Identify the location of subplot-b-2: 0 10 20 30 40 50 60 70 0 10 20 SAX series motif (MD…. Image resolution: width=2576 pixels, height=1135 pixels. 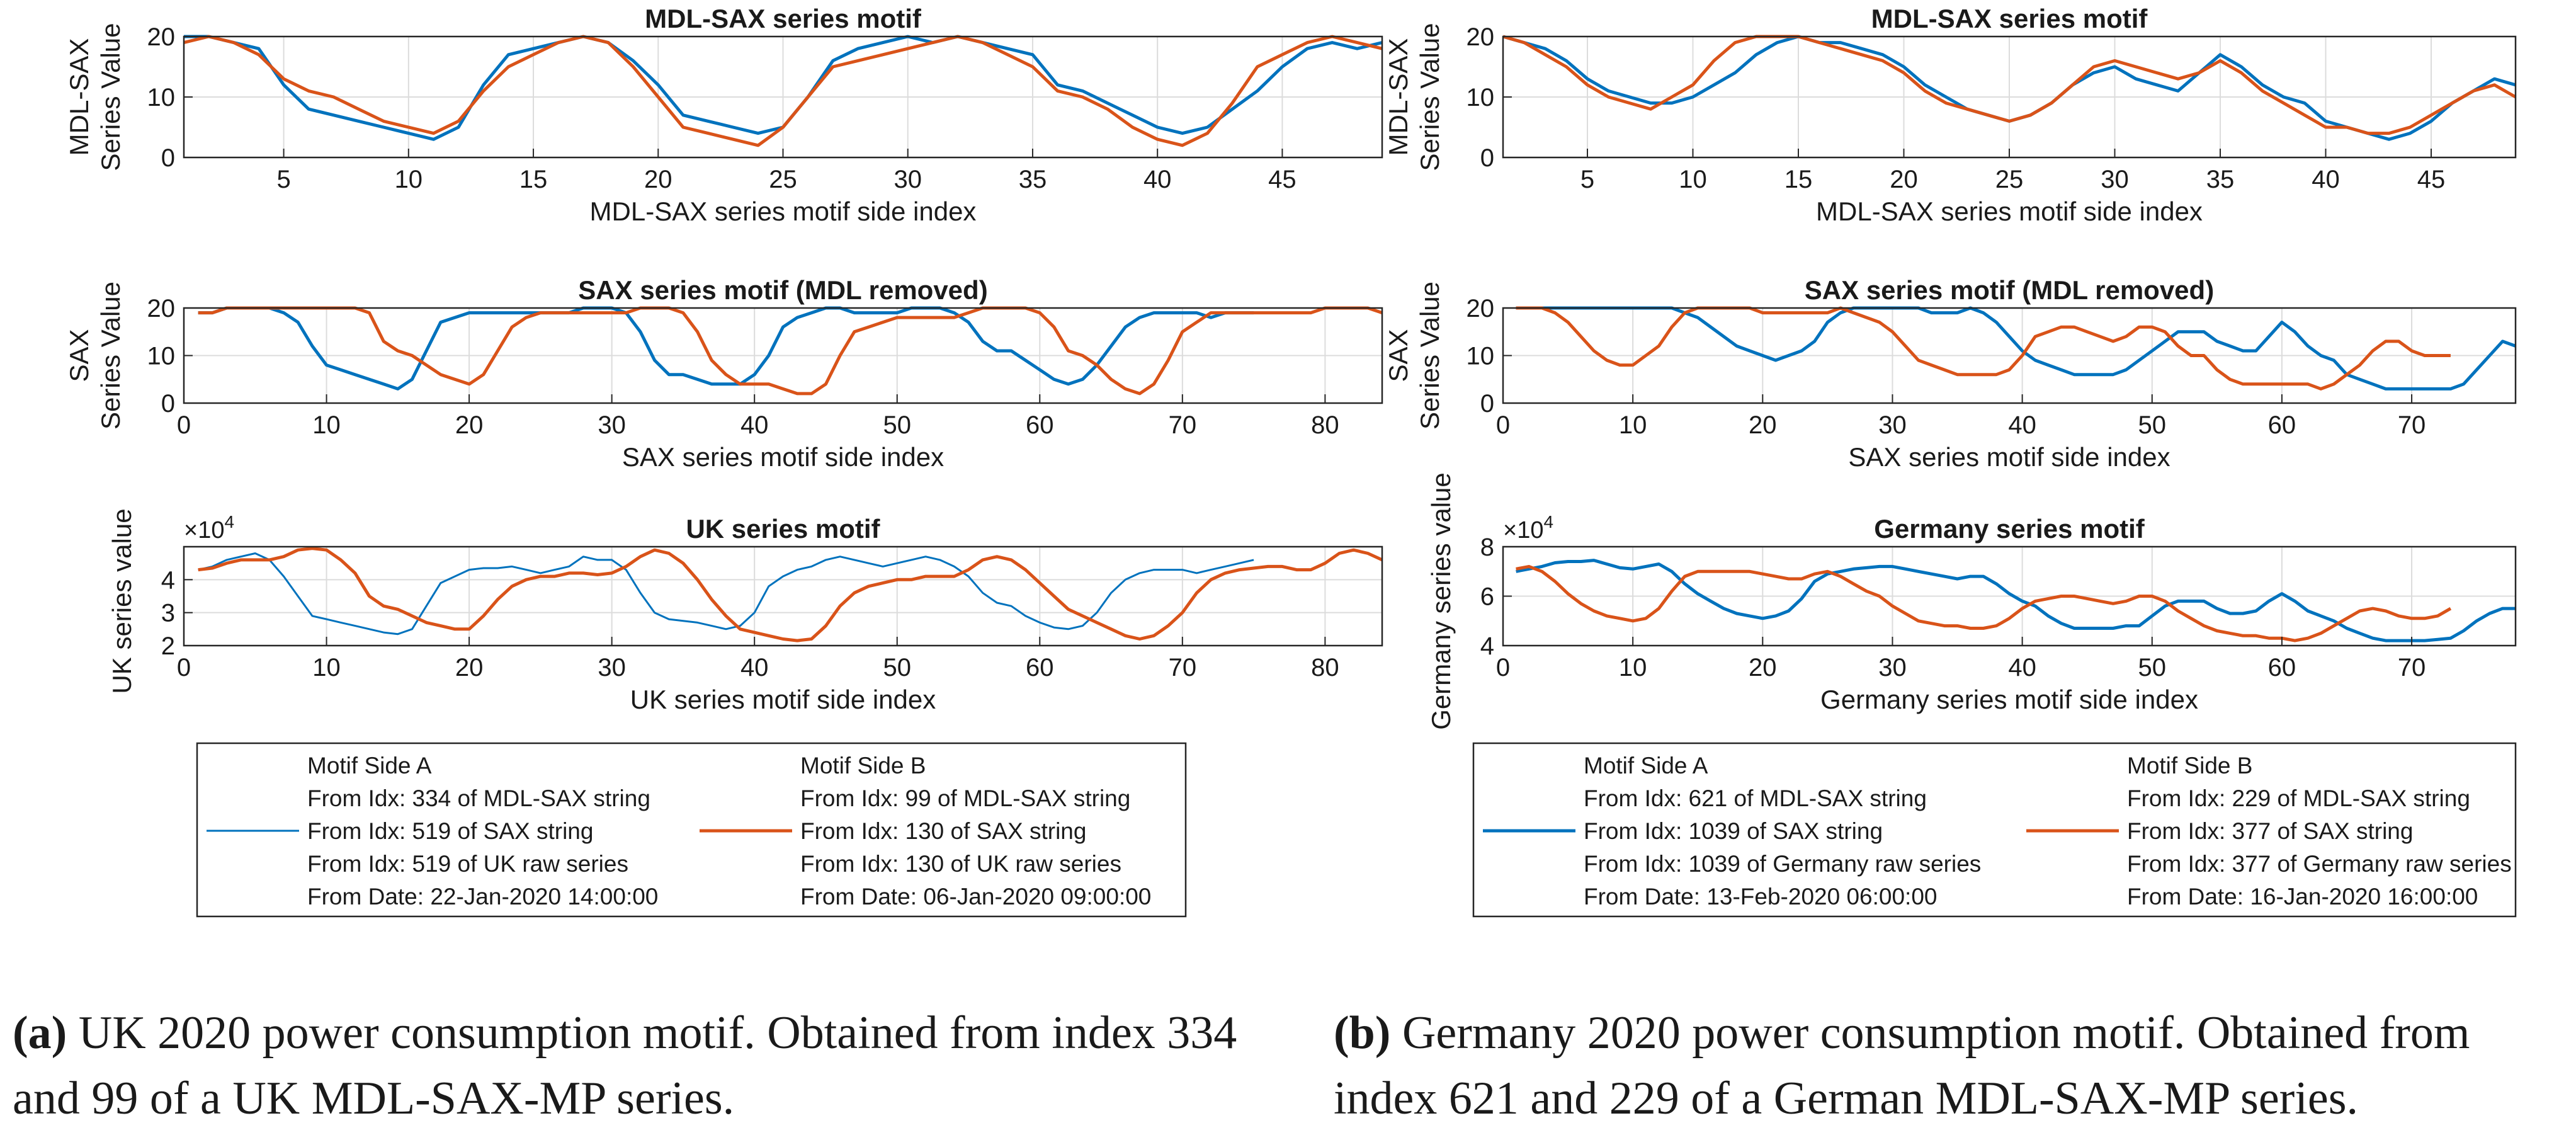
(1950, 373).